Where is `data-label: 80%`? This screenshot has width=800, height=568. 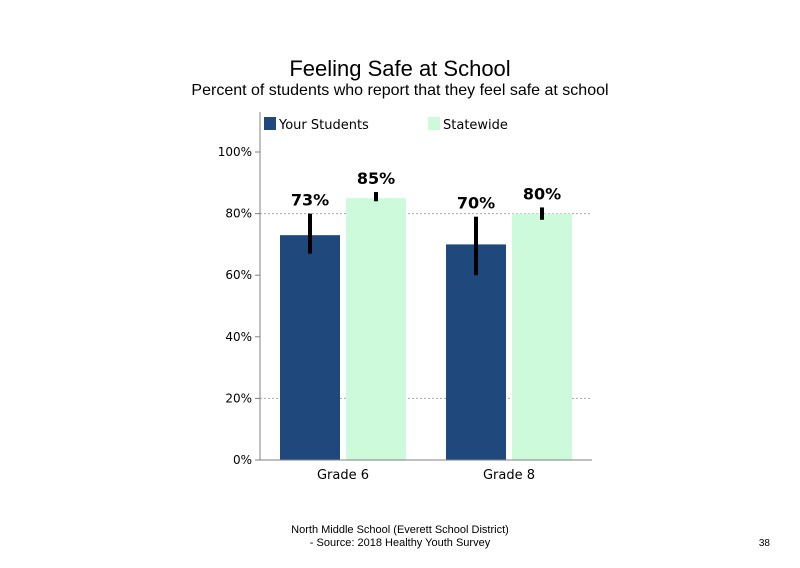 data-label: 80% is located at coordinates (542, 193).